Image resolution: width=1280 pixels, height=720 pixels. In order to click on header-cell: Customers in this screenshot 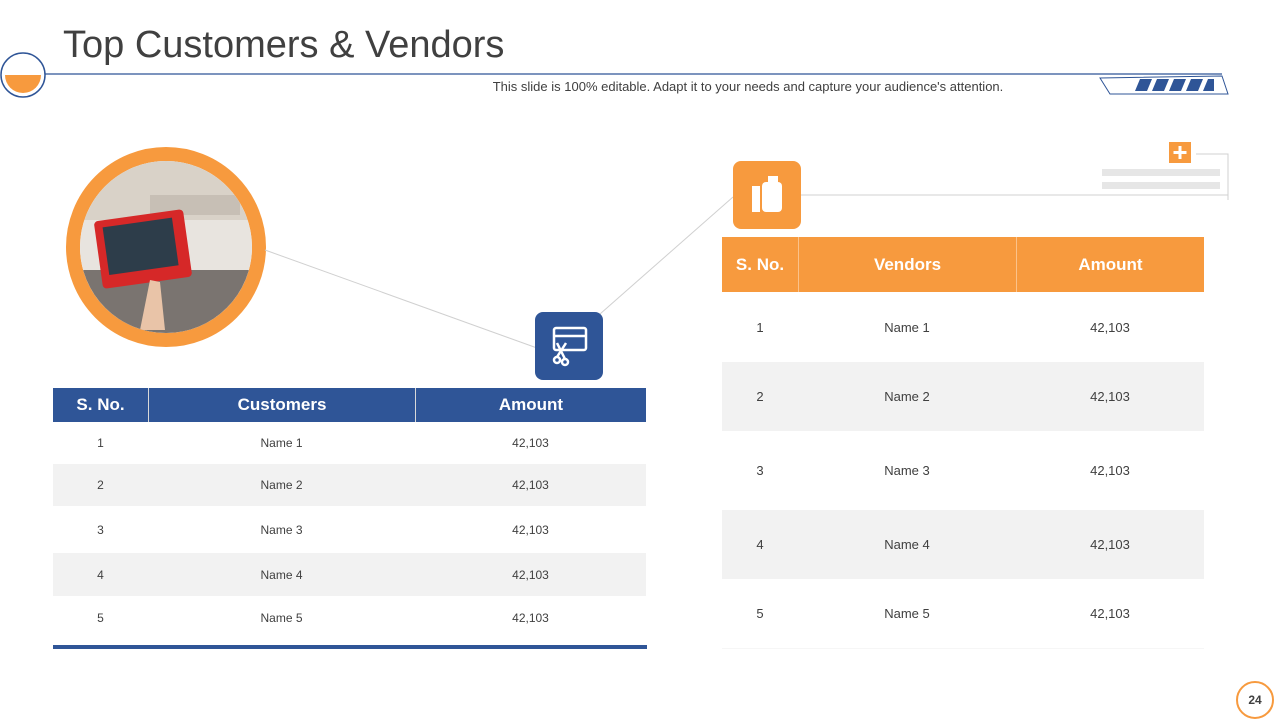, I will do `click(281, 405)`.